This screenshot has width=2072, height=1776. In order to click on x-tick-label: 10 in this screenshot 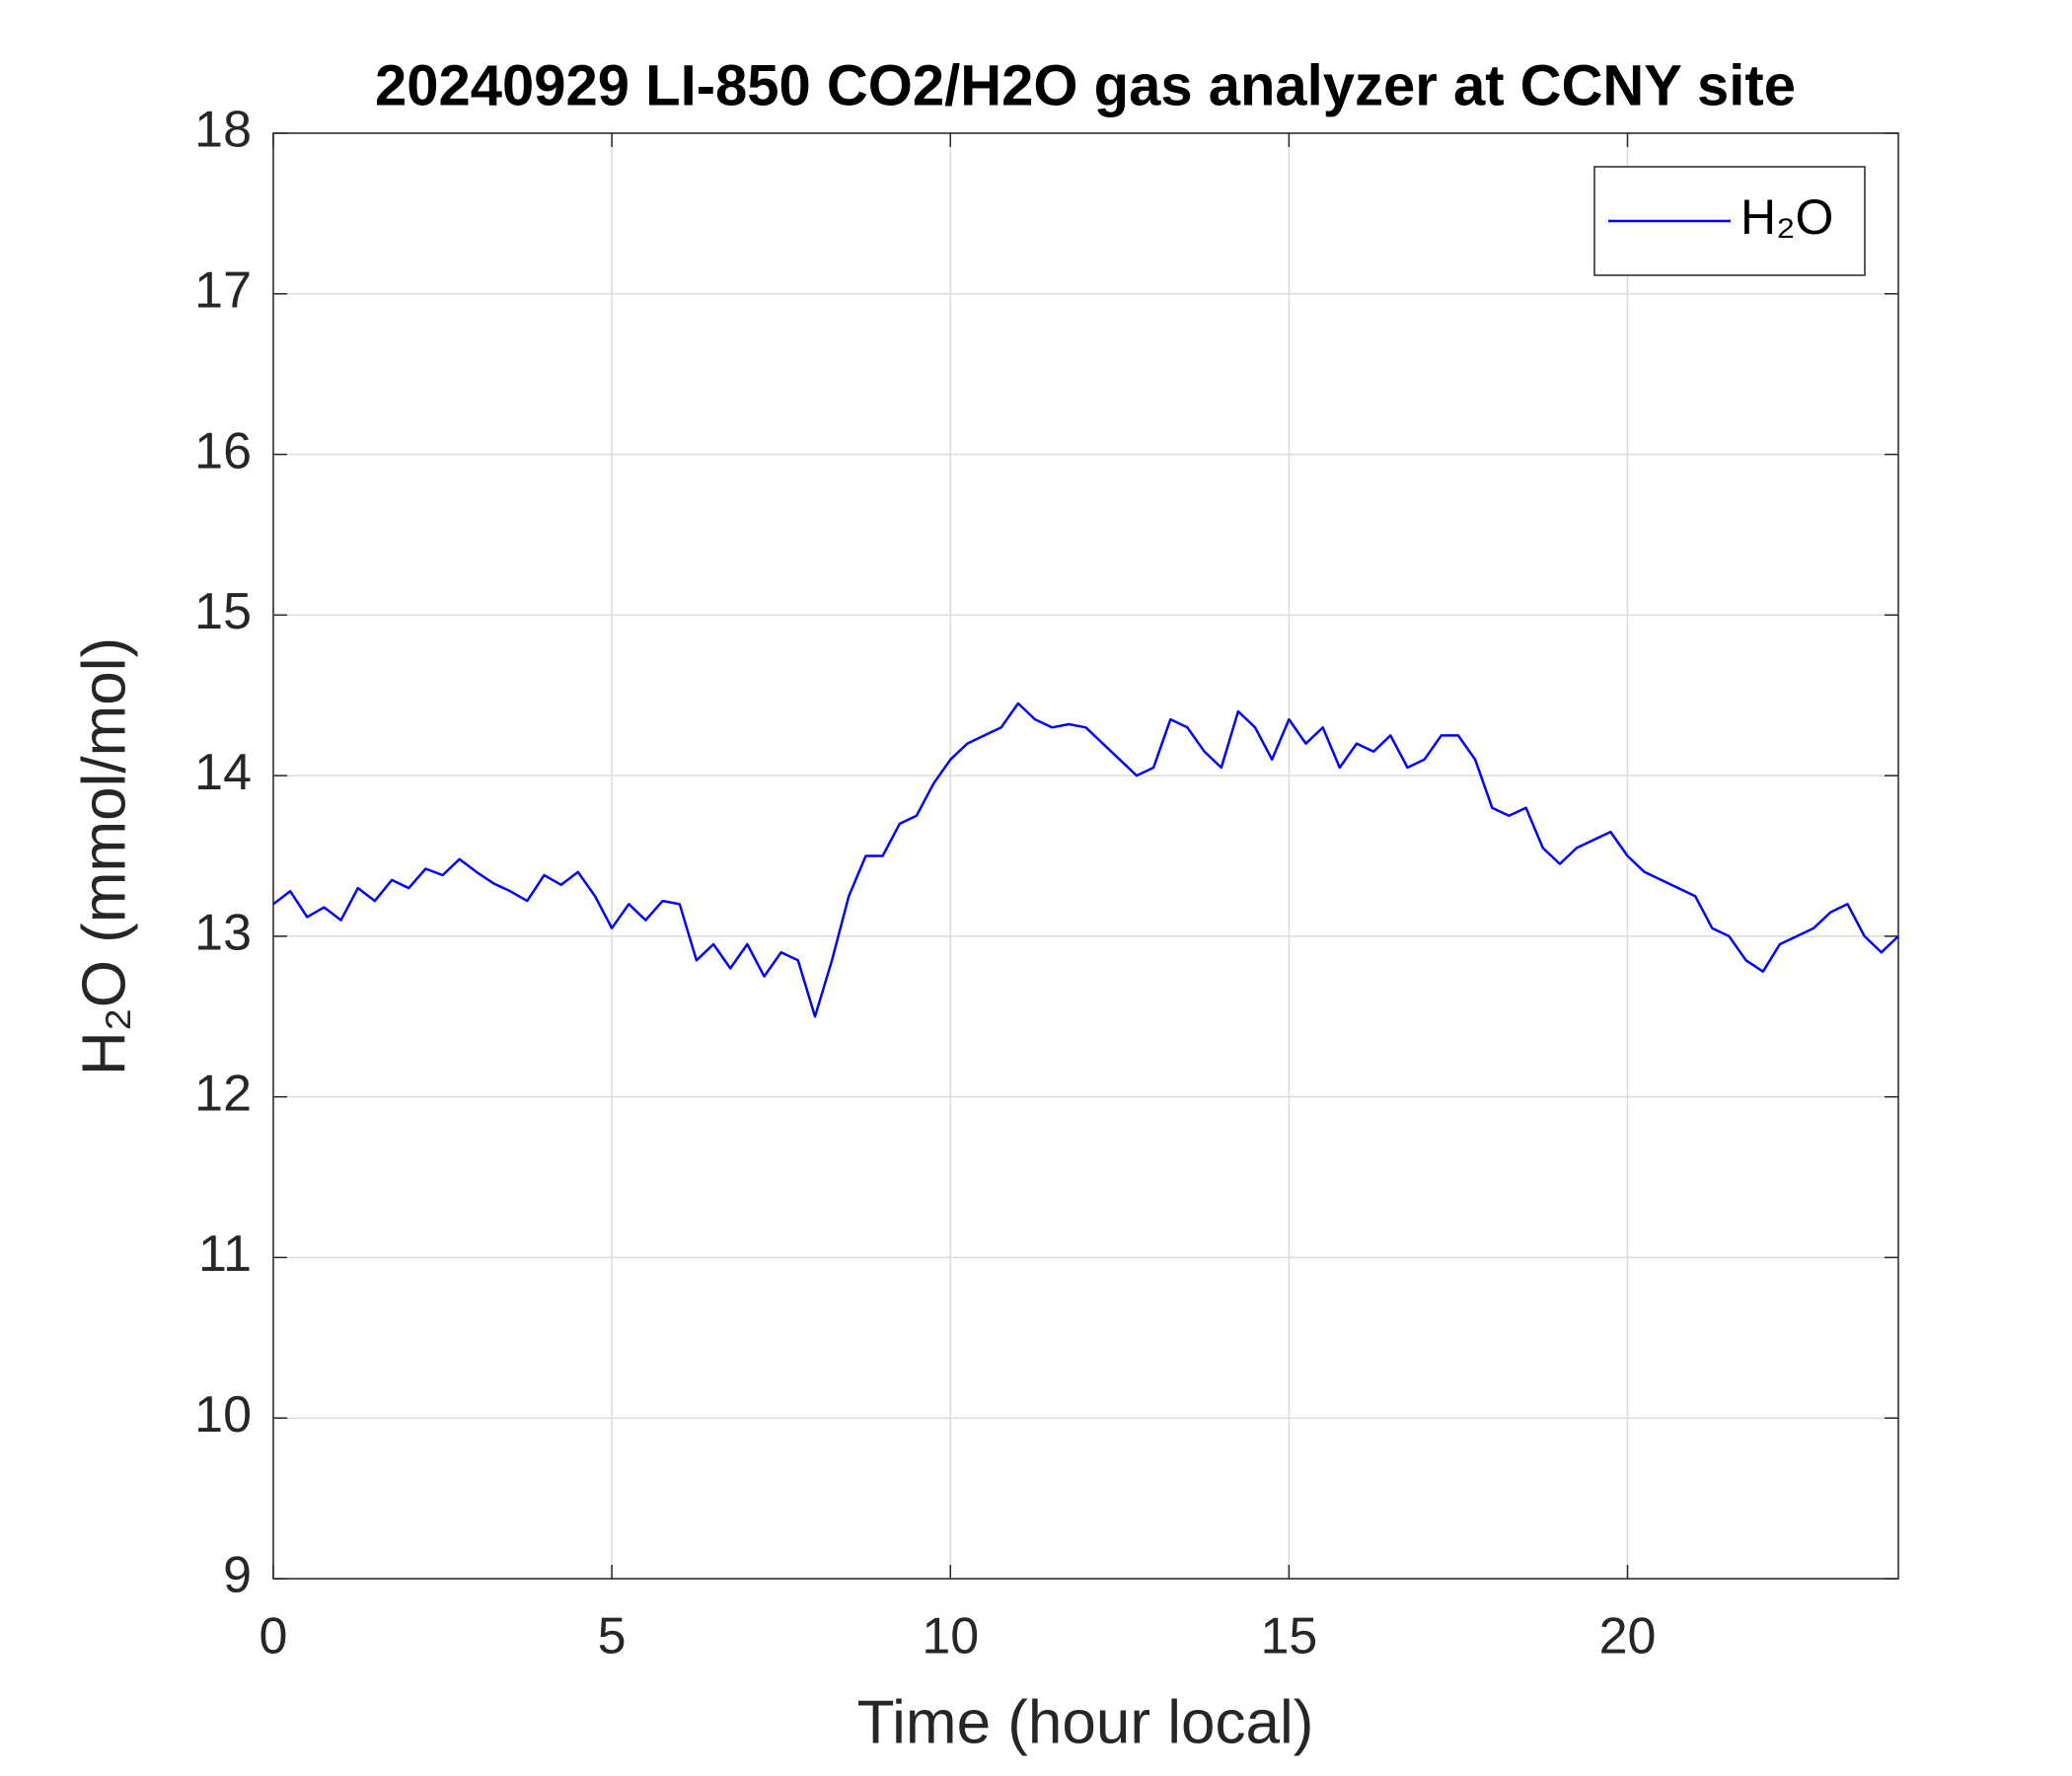, I will do `click(951, 1637)`.